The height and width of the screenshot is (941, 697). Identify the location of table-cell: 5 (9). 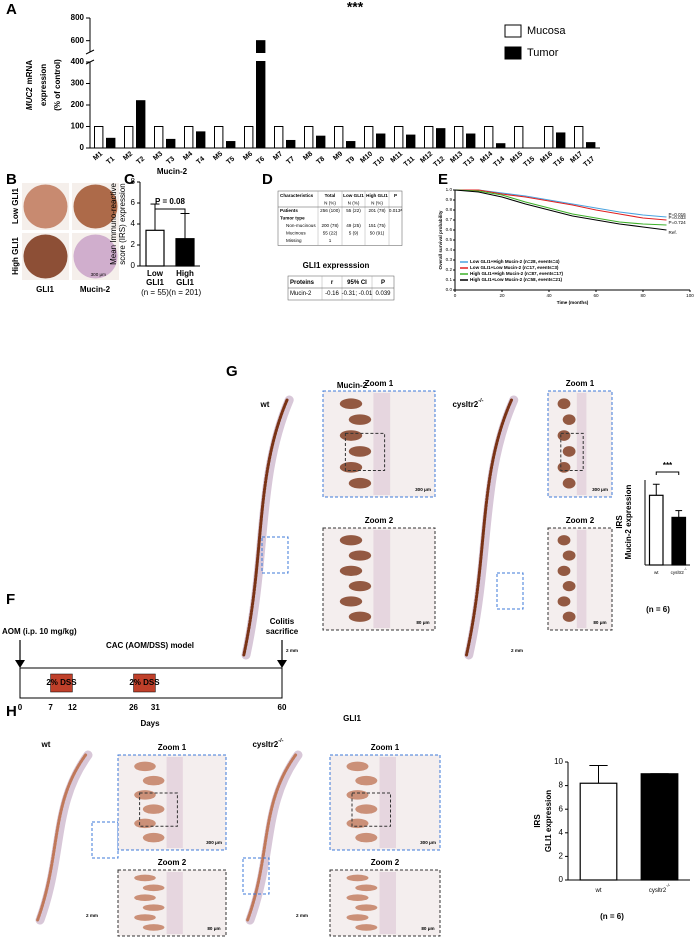
(354, 232).